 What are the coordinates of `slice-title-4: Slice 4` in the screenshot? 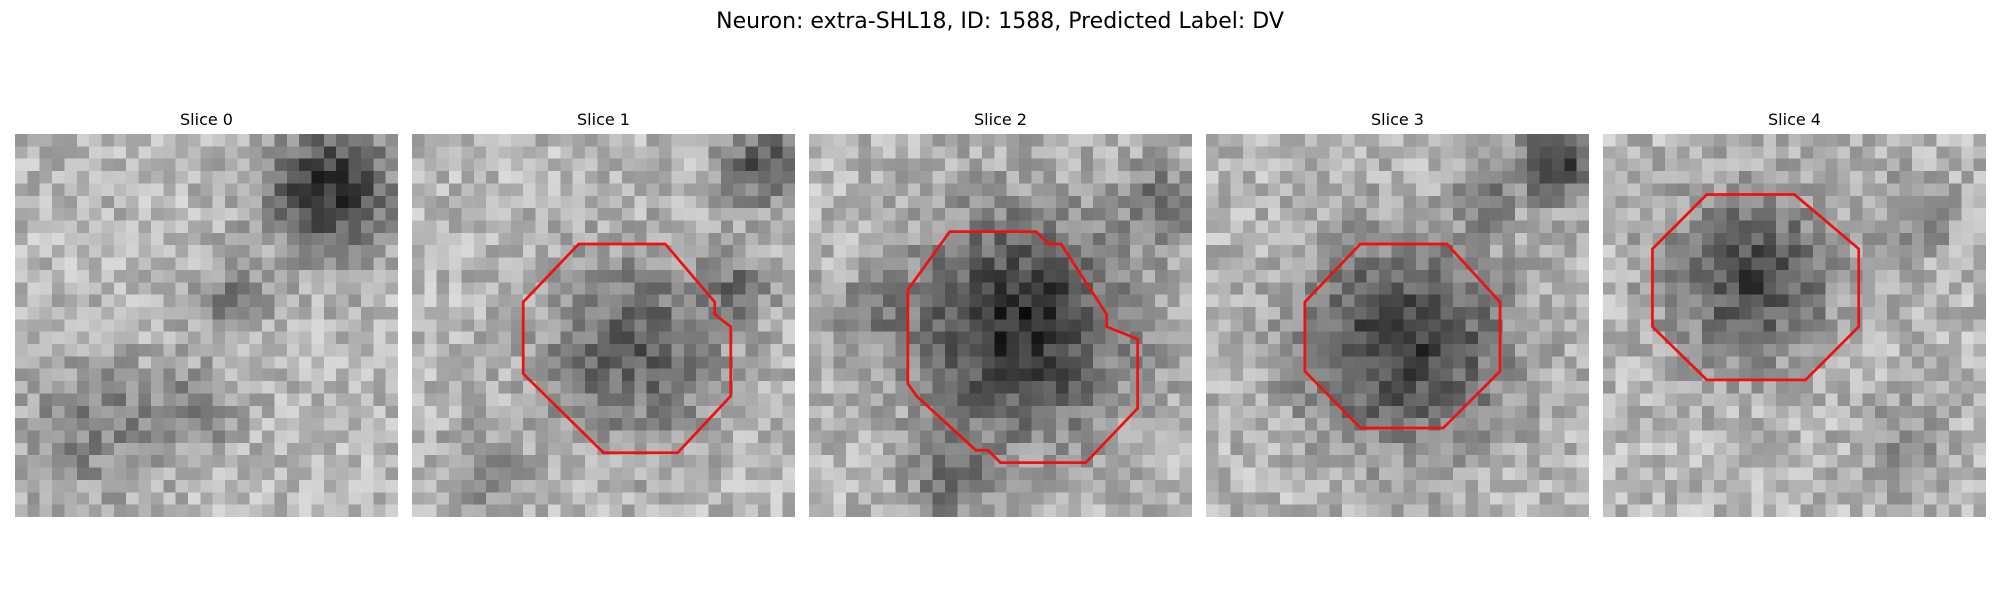 It's located at (1794, 119).